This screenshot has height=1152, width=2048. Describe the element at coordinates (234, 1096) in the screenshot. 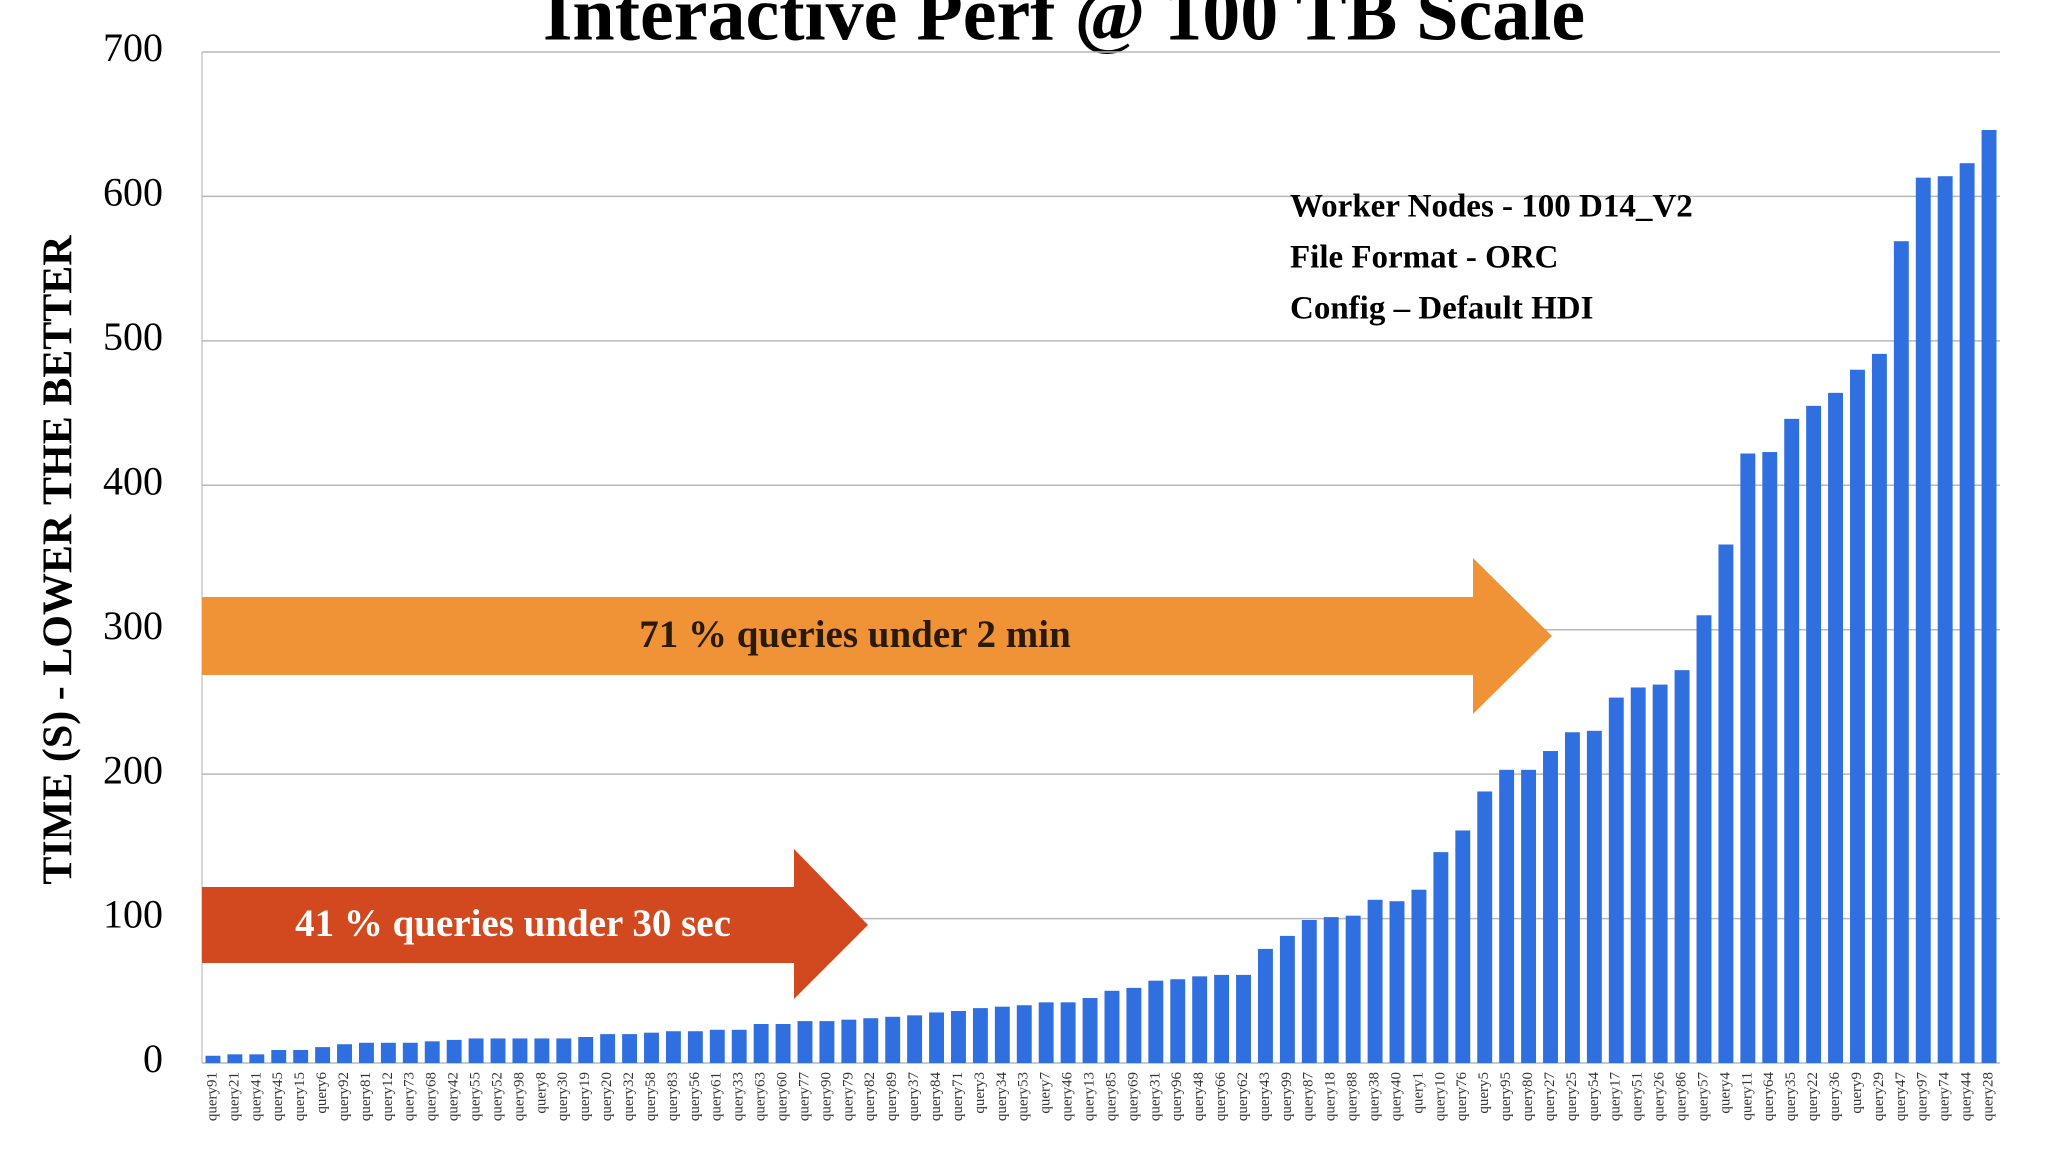

I see `x-tick-label: query21` at that location.